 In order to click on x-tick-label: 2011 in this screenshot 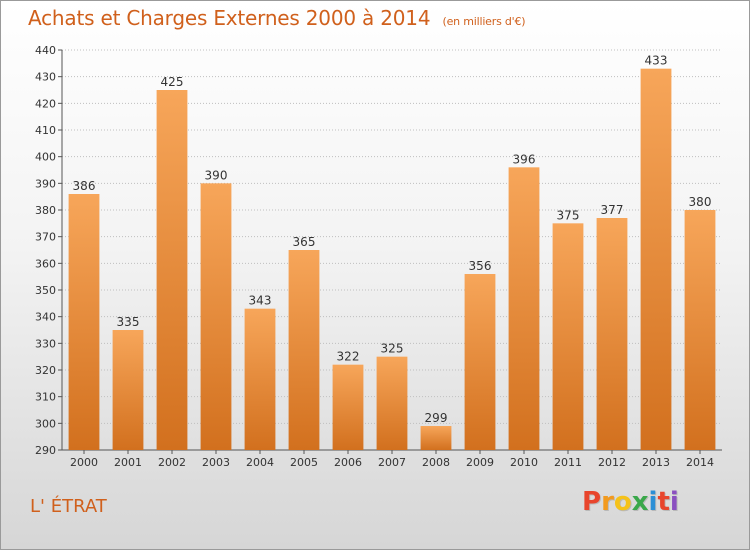, I will do `click(568, 462)`.